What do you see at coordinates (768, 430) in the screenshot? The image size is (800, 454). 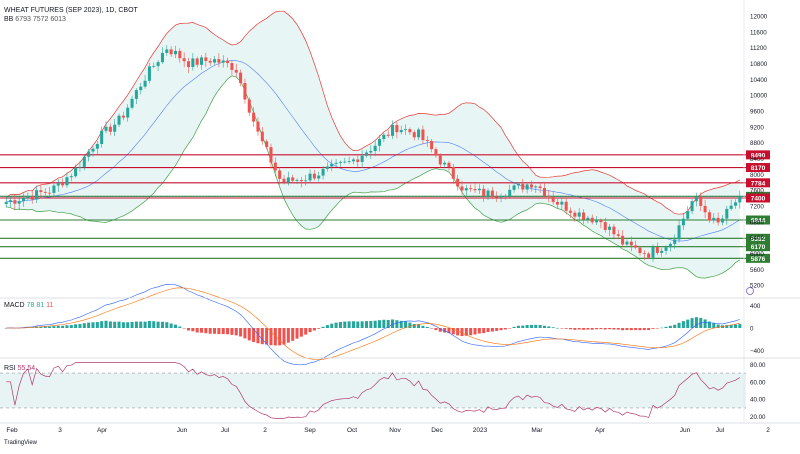 I see `x-tick-label: 2` at bounding box center [768, 430].